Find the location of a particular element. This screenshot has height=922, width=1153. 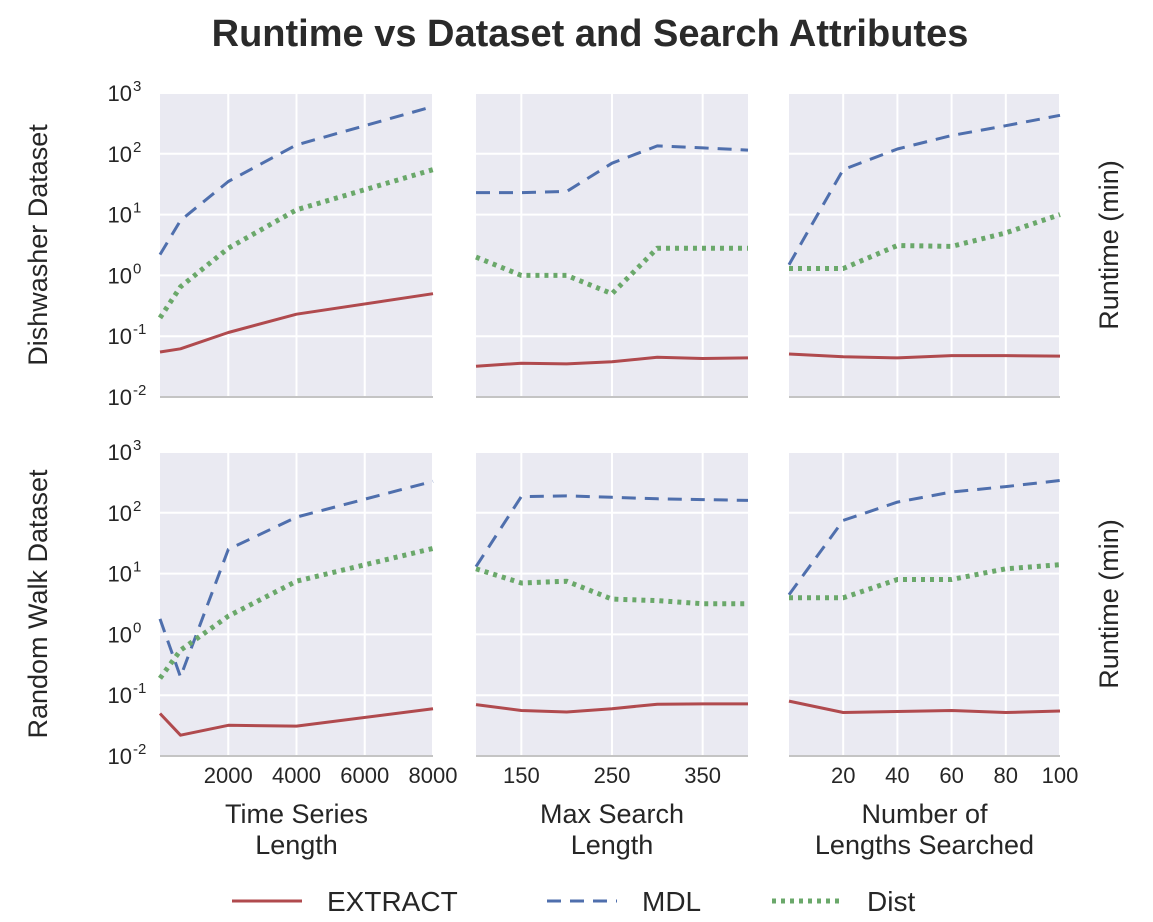

chart-title: Runtime vs Dataset and Search Attributes is located at coordinates (590, 34).